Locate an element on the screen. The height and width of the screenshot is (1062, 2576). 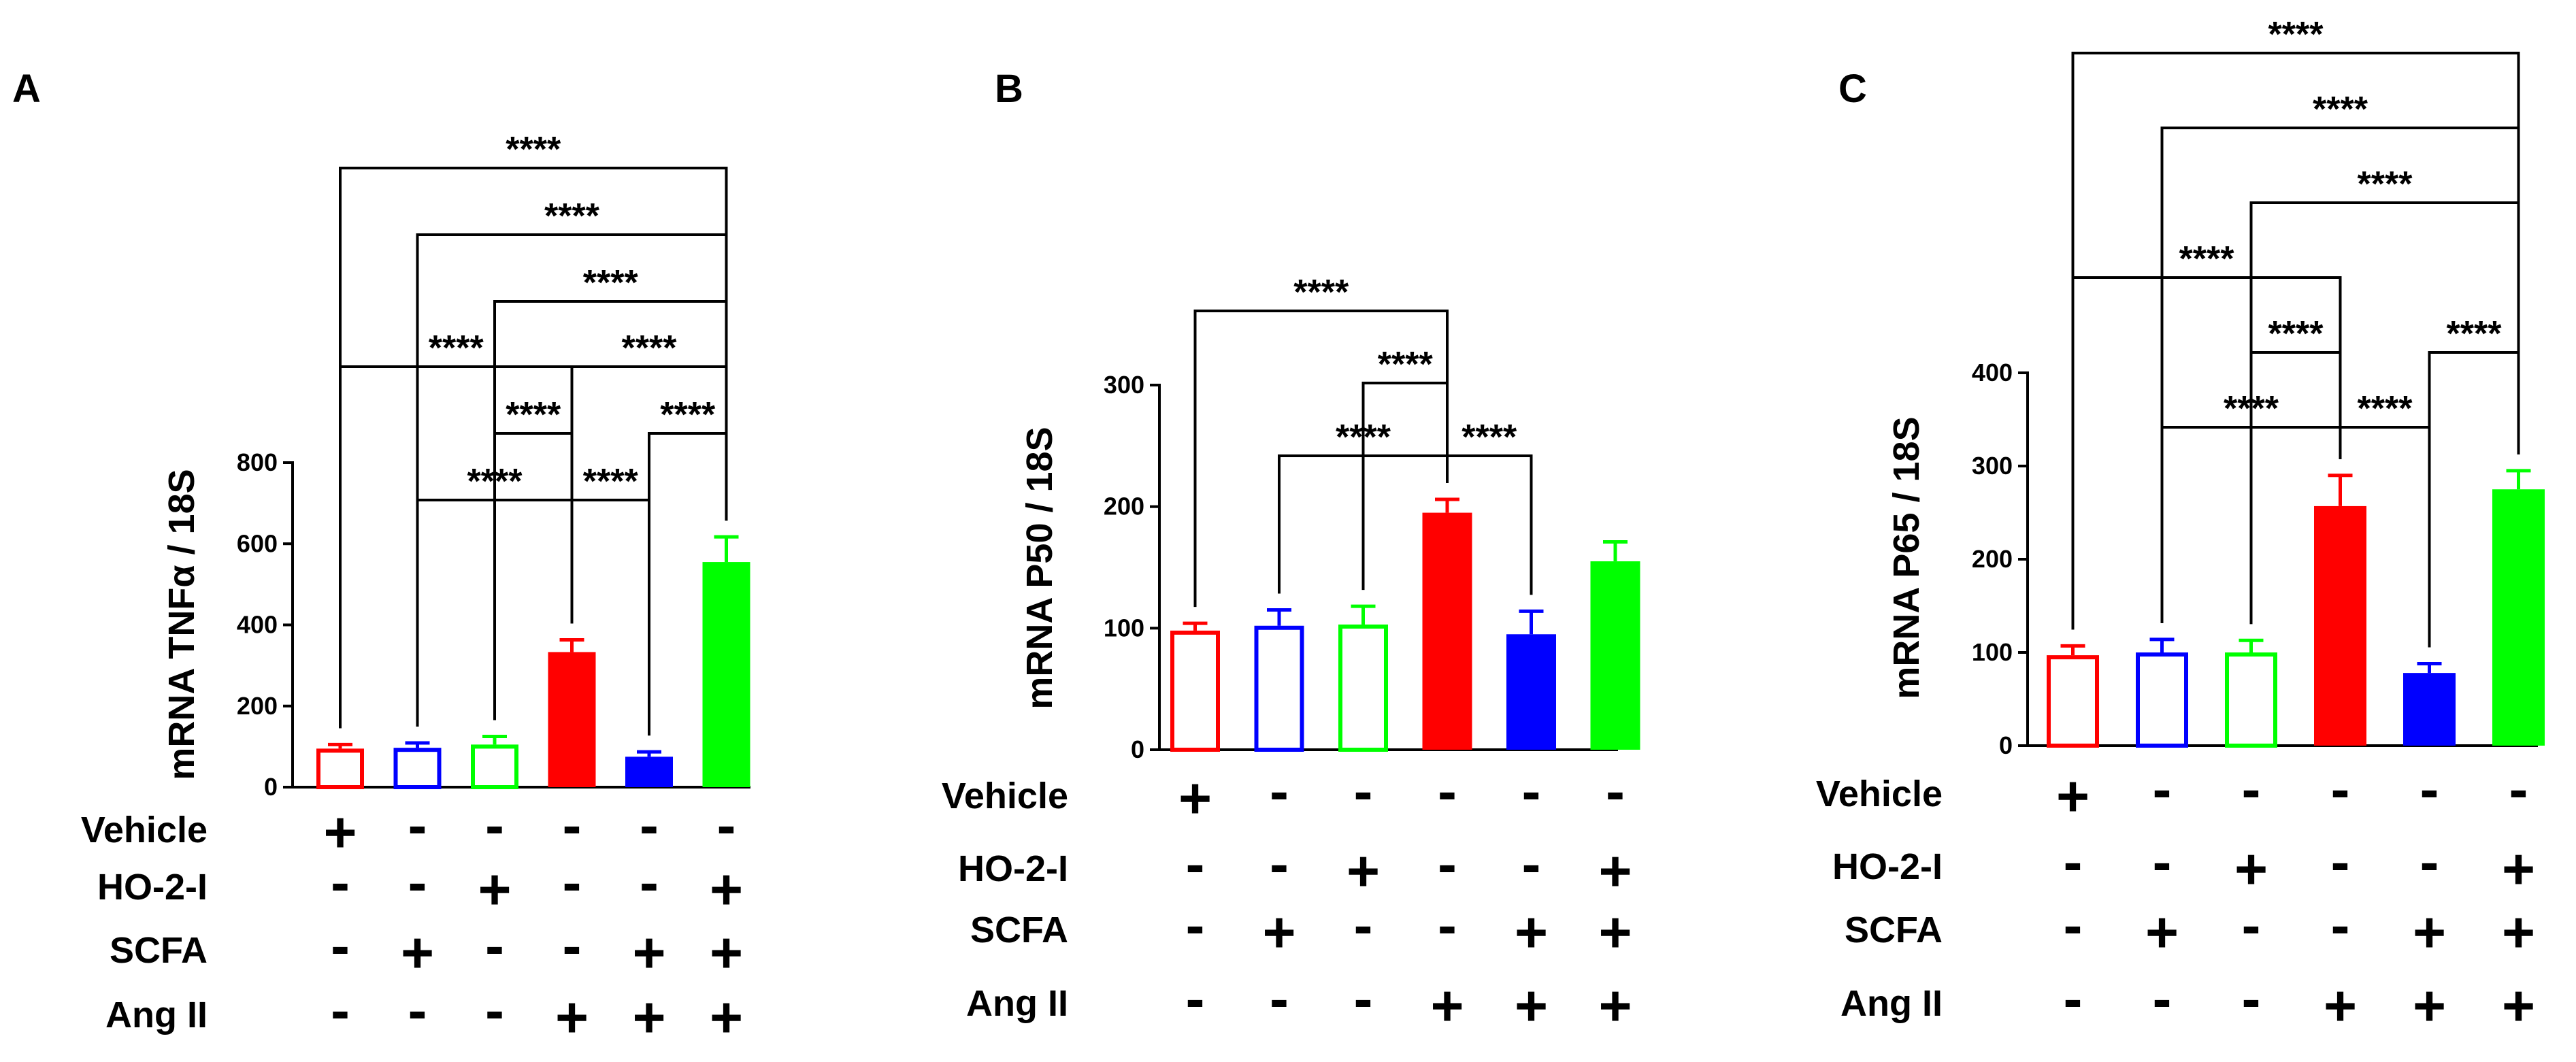
treatment-row-label: SCFA is located at coordinates (1894, 930).